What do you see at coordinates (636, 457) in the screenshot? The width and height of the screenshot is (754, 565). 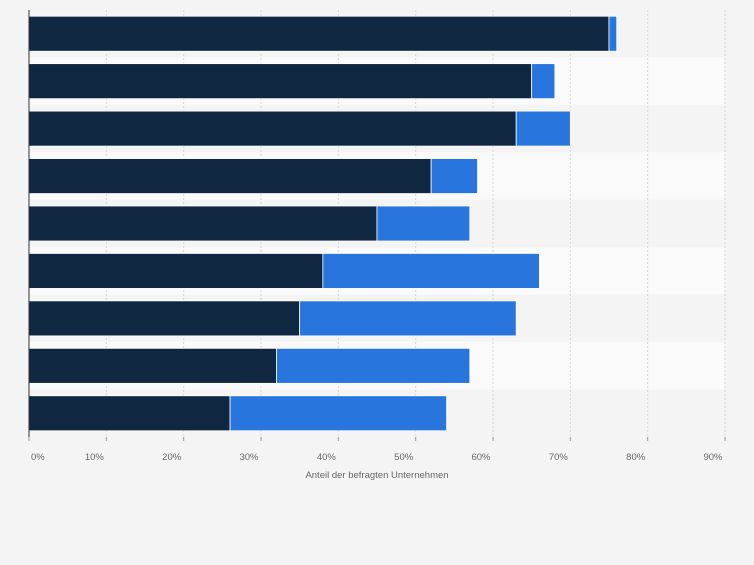 I see `x-tick-label-80: 80%` at bounding box center [636, 457].